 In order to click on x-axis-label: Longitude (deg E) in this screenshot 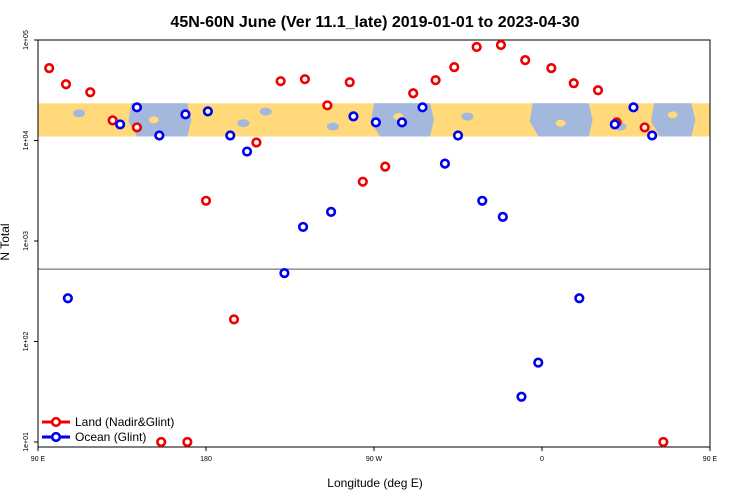, I will do `click(374, 483)`.